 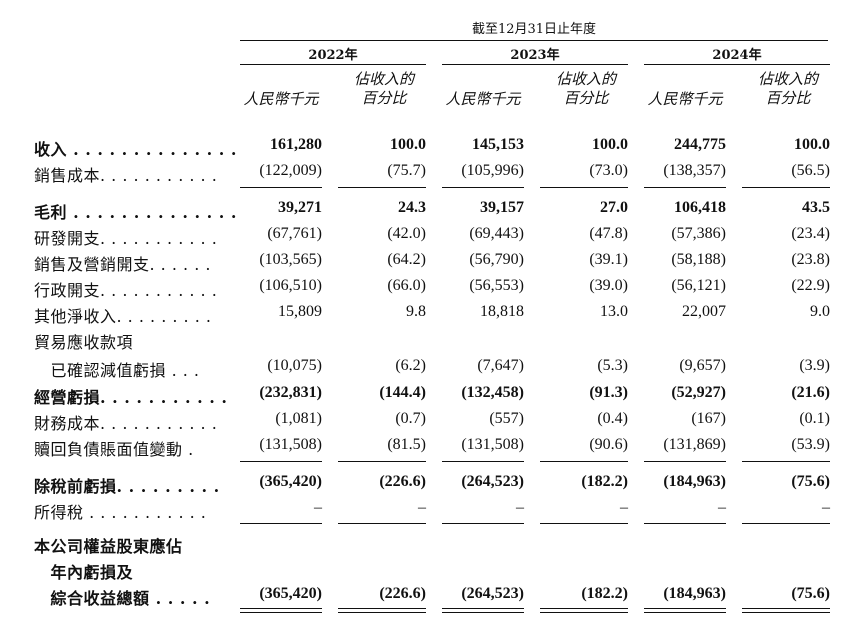 What do you see at coordinates (694, 170) in the screenshot?
I see `cell-2024-rmb: (138,357)` at bounding box center [694, 170].